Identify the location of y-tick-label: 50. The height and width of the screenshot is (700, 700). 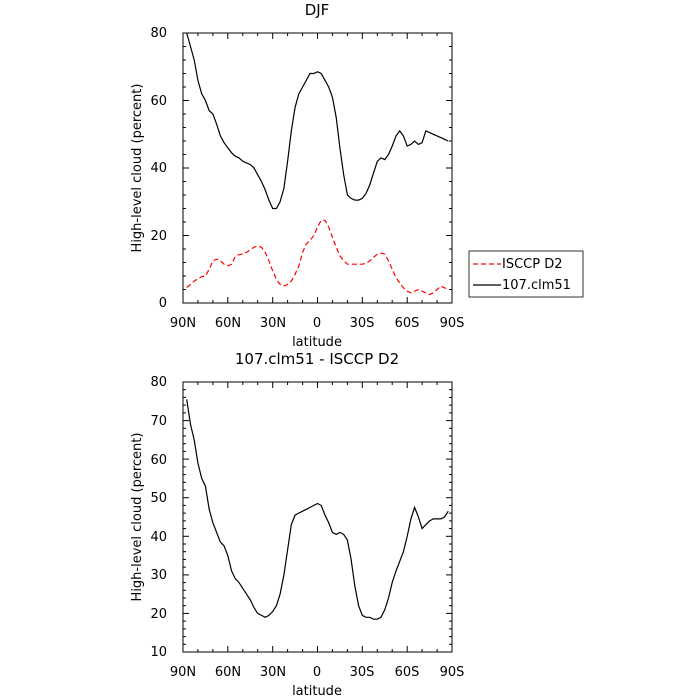
(158, 498).